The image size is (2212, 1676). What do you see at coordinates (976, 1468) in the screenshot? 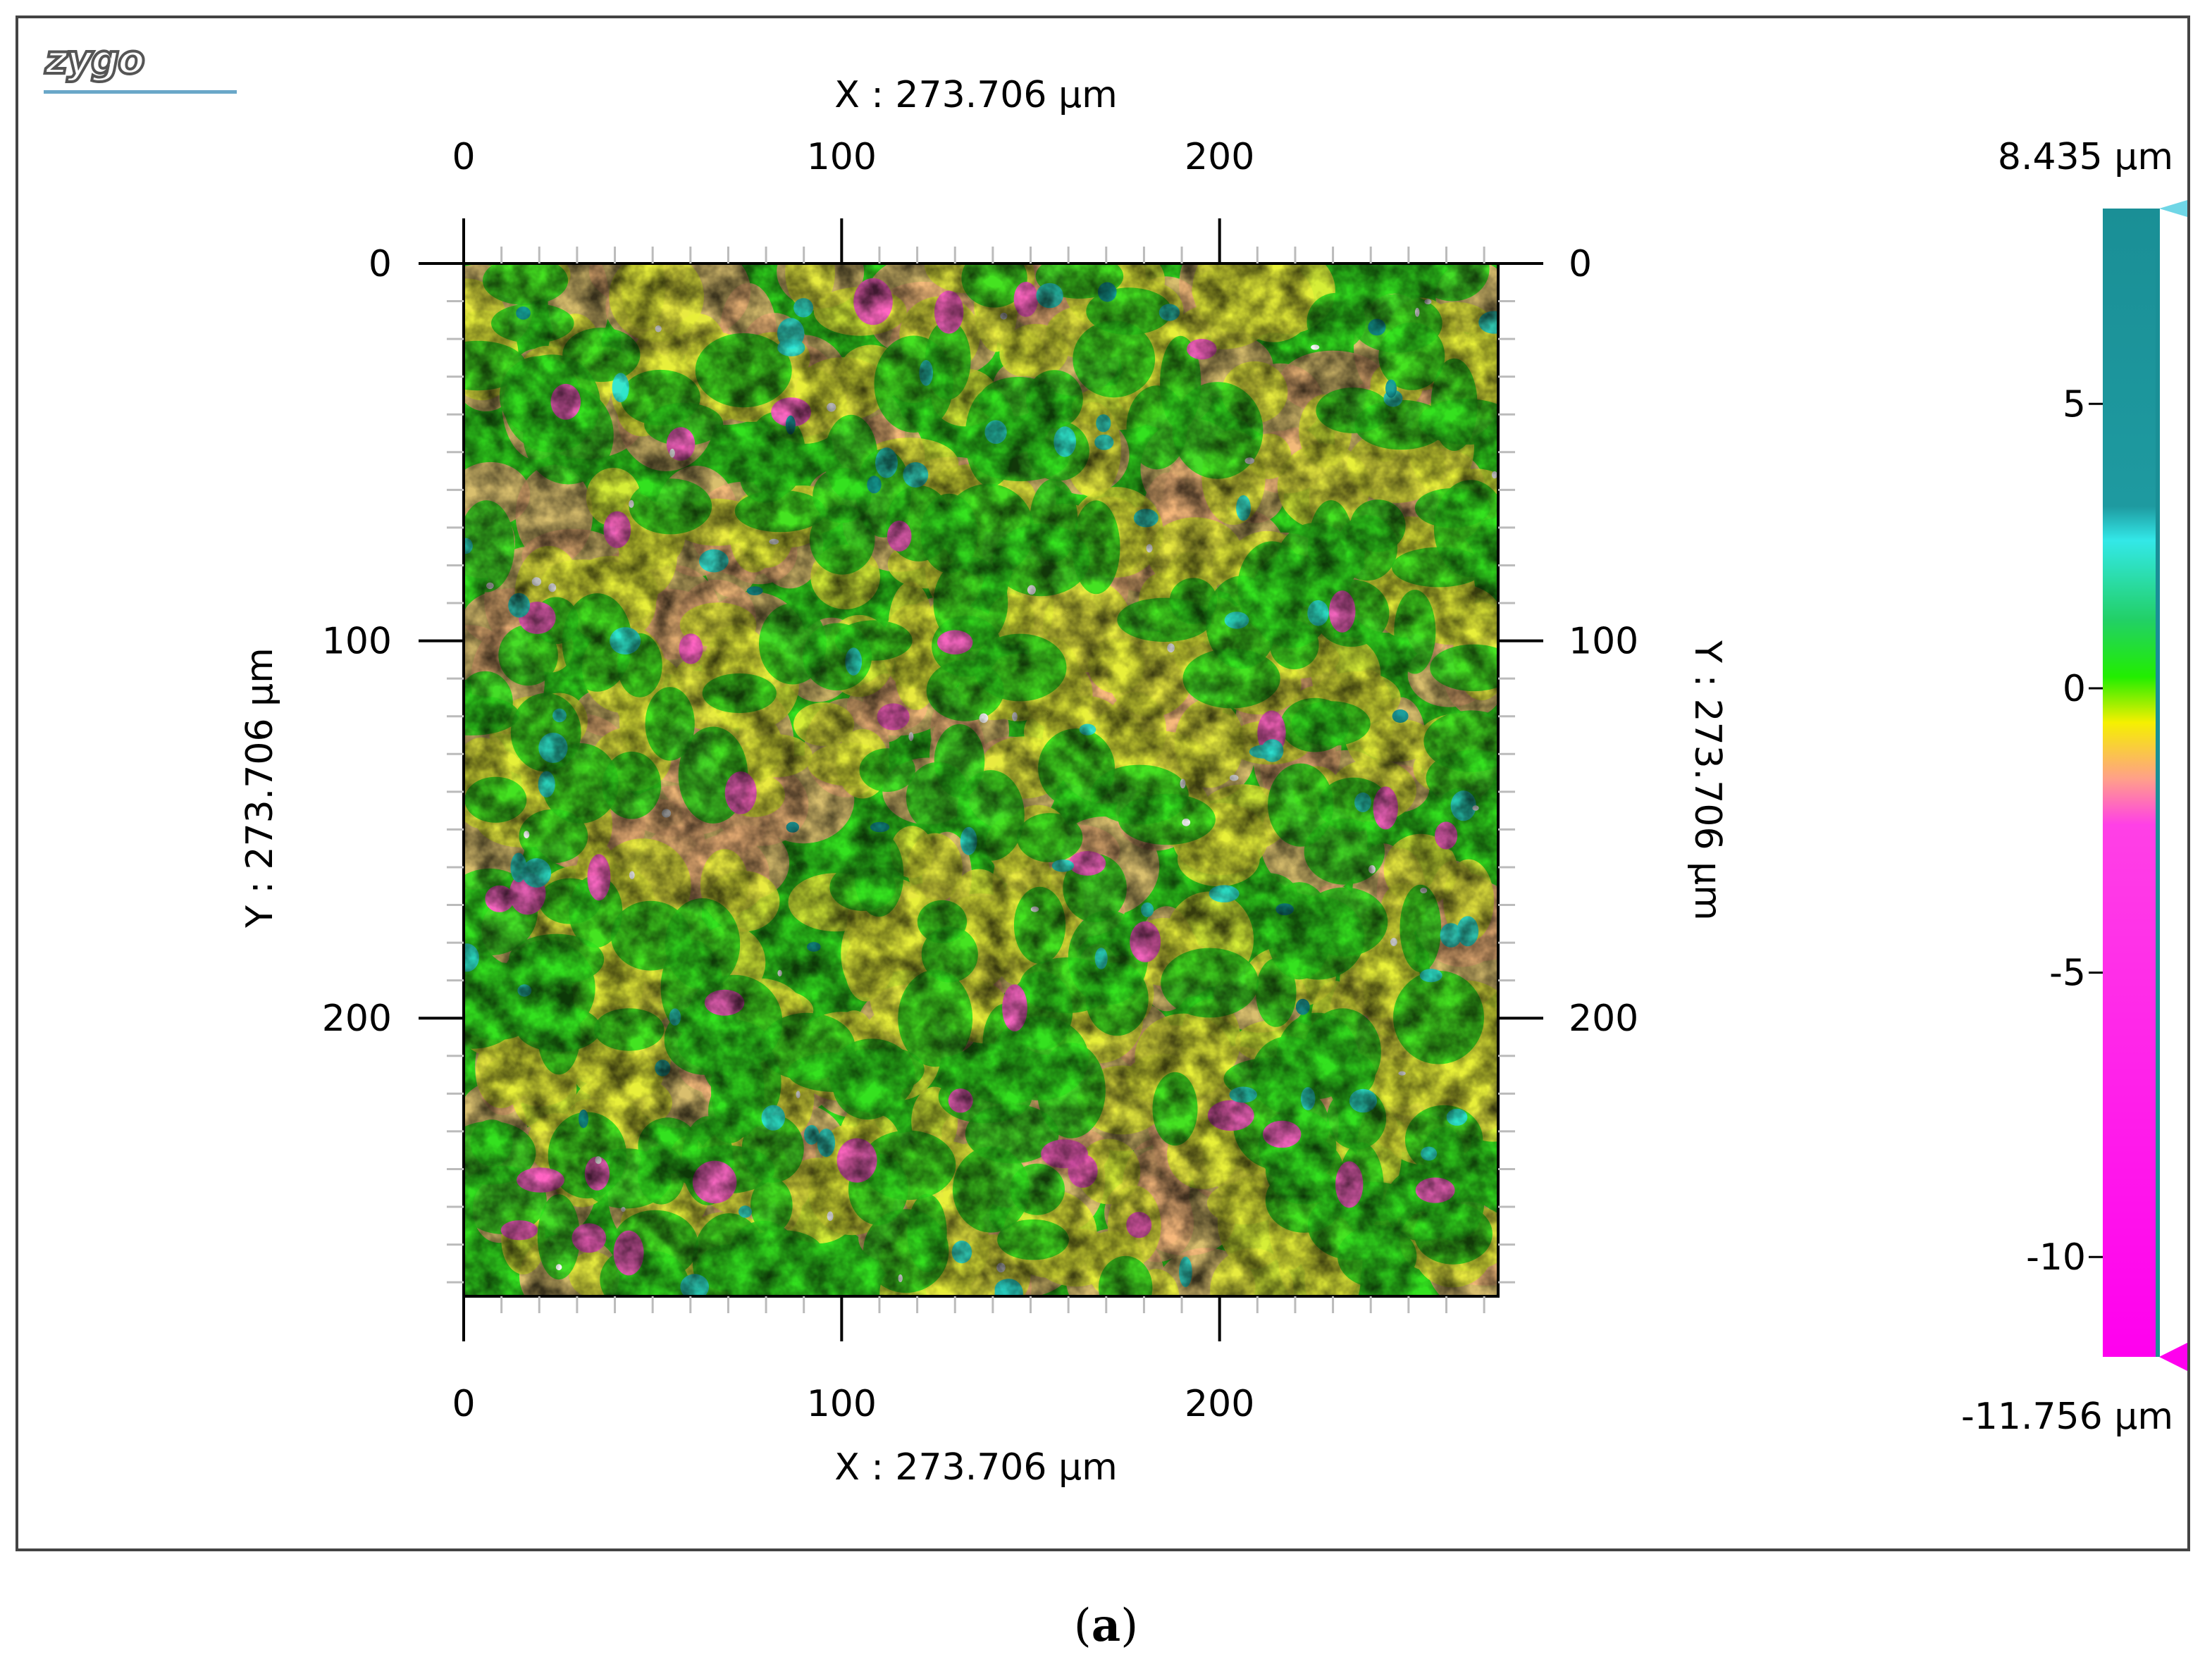
I see `x-axis-label-bottom: X : 273.706 µm` at bounding box center [976, 1468].